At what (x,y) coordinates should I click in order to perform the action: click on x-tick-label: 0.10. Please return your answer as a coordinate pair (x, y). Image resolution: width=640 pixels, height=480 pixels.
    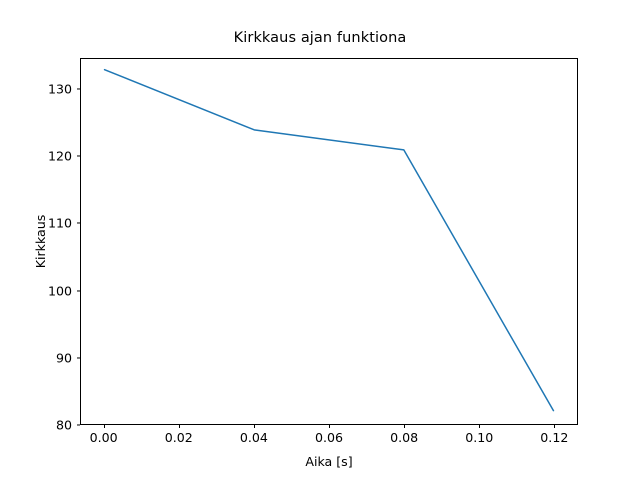
    Looking at the image, I should click on (479, 437).